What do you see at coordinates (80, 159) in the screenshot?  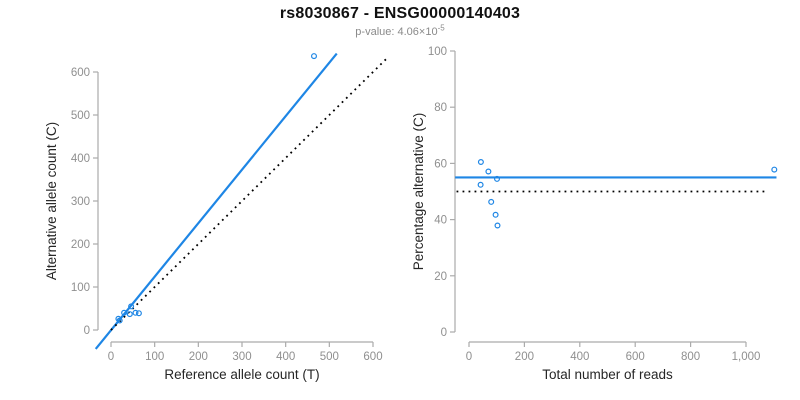 I see `y-tick-label: 400` at bounding box center [80, 159].